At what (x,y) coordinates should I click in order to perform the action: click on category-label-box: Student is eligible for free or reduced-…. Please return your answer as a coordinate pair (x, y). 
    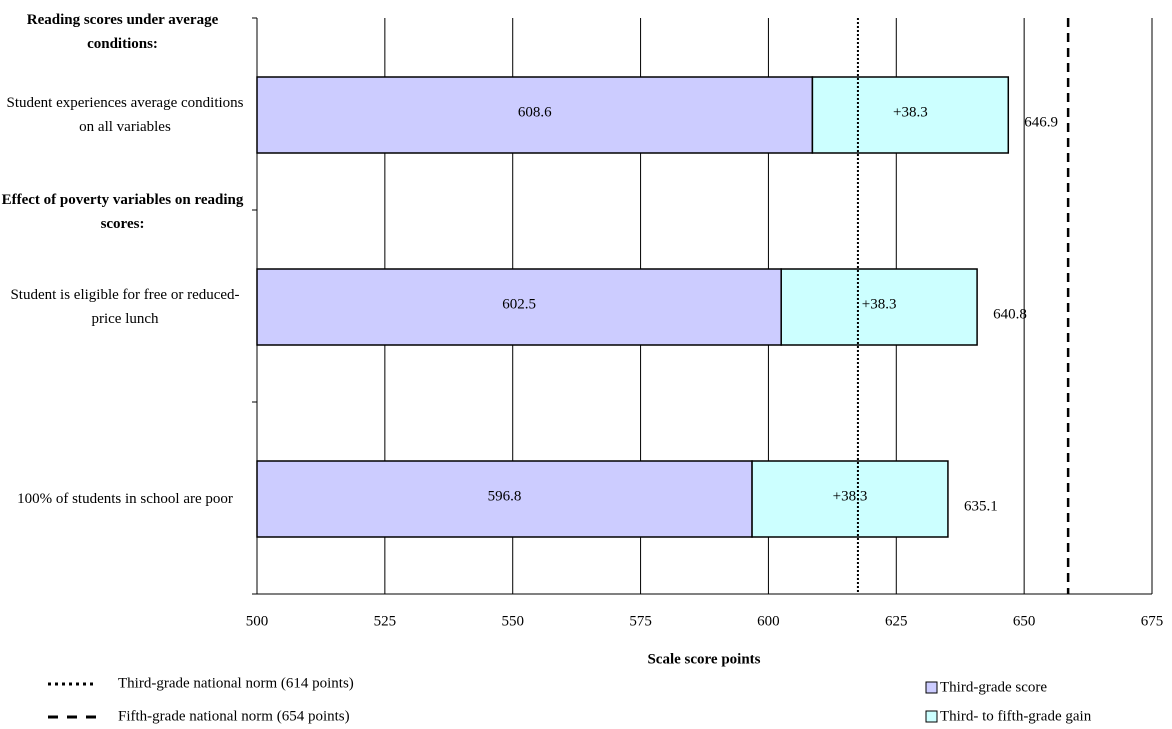
    Looking at the image, I should click on (125, 307).